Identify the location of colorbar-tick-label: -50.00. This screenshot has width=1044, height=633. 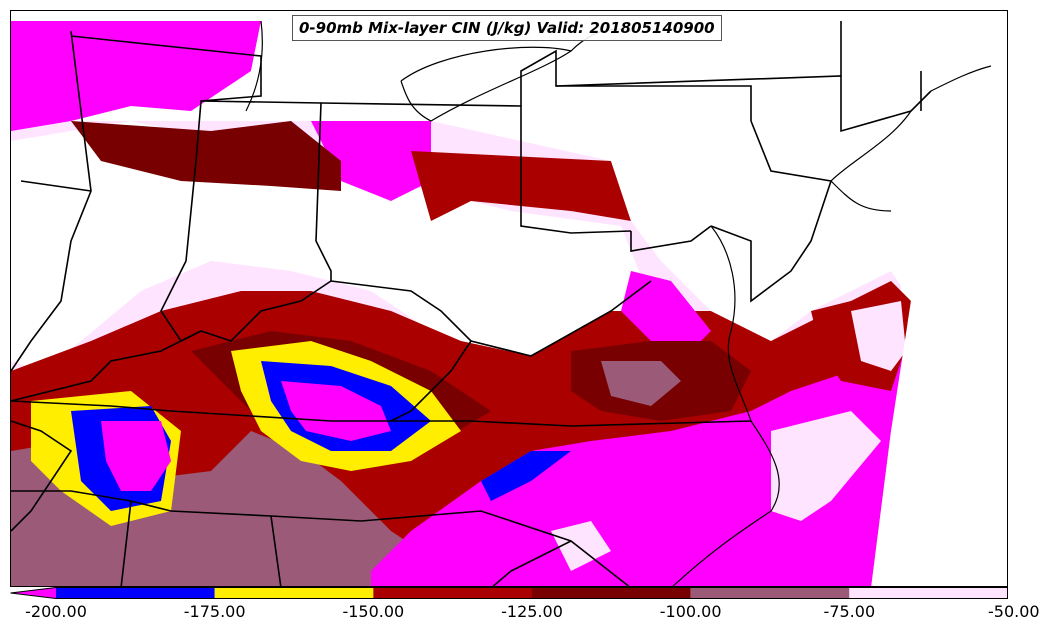
(1014, 611).